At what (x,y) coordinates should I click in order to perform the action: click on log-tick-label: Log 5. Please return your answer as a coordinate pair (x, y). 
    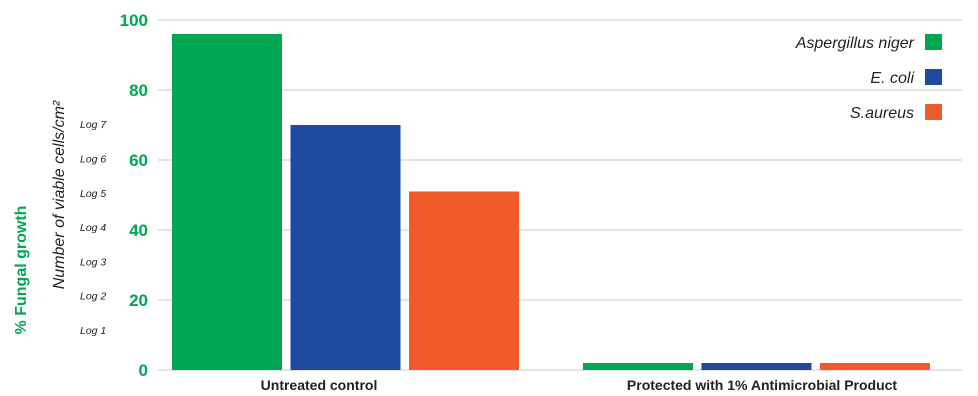
    Looking at the image, I should click on (93, 194).